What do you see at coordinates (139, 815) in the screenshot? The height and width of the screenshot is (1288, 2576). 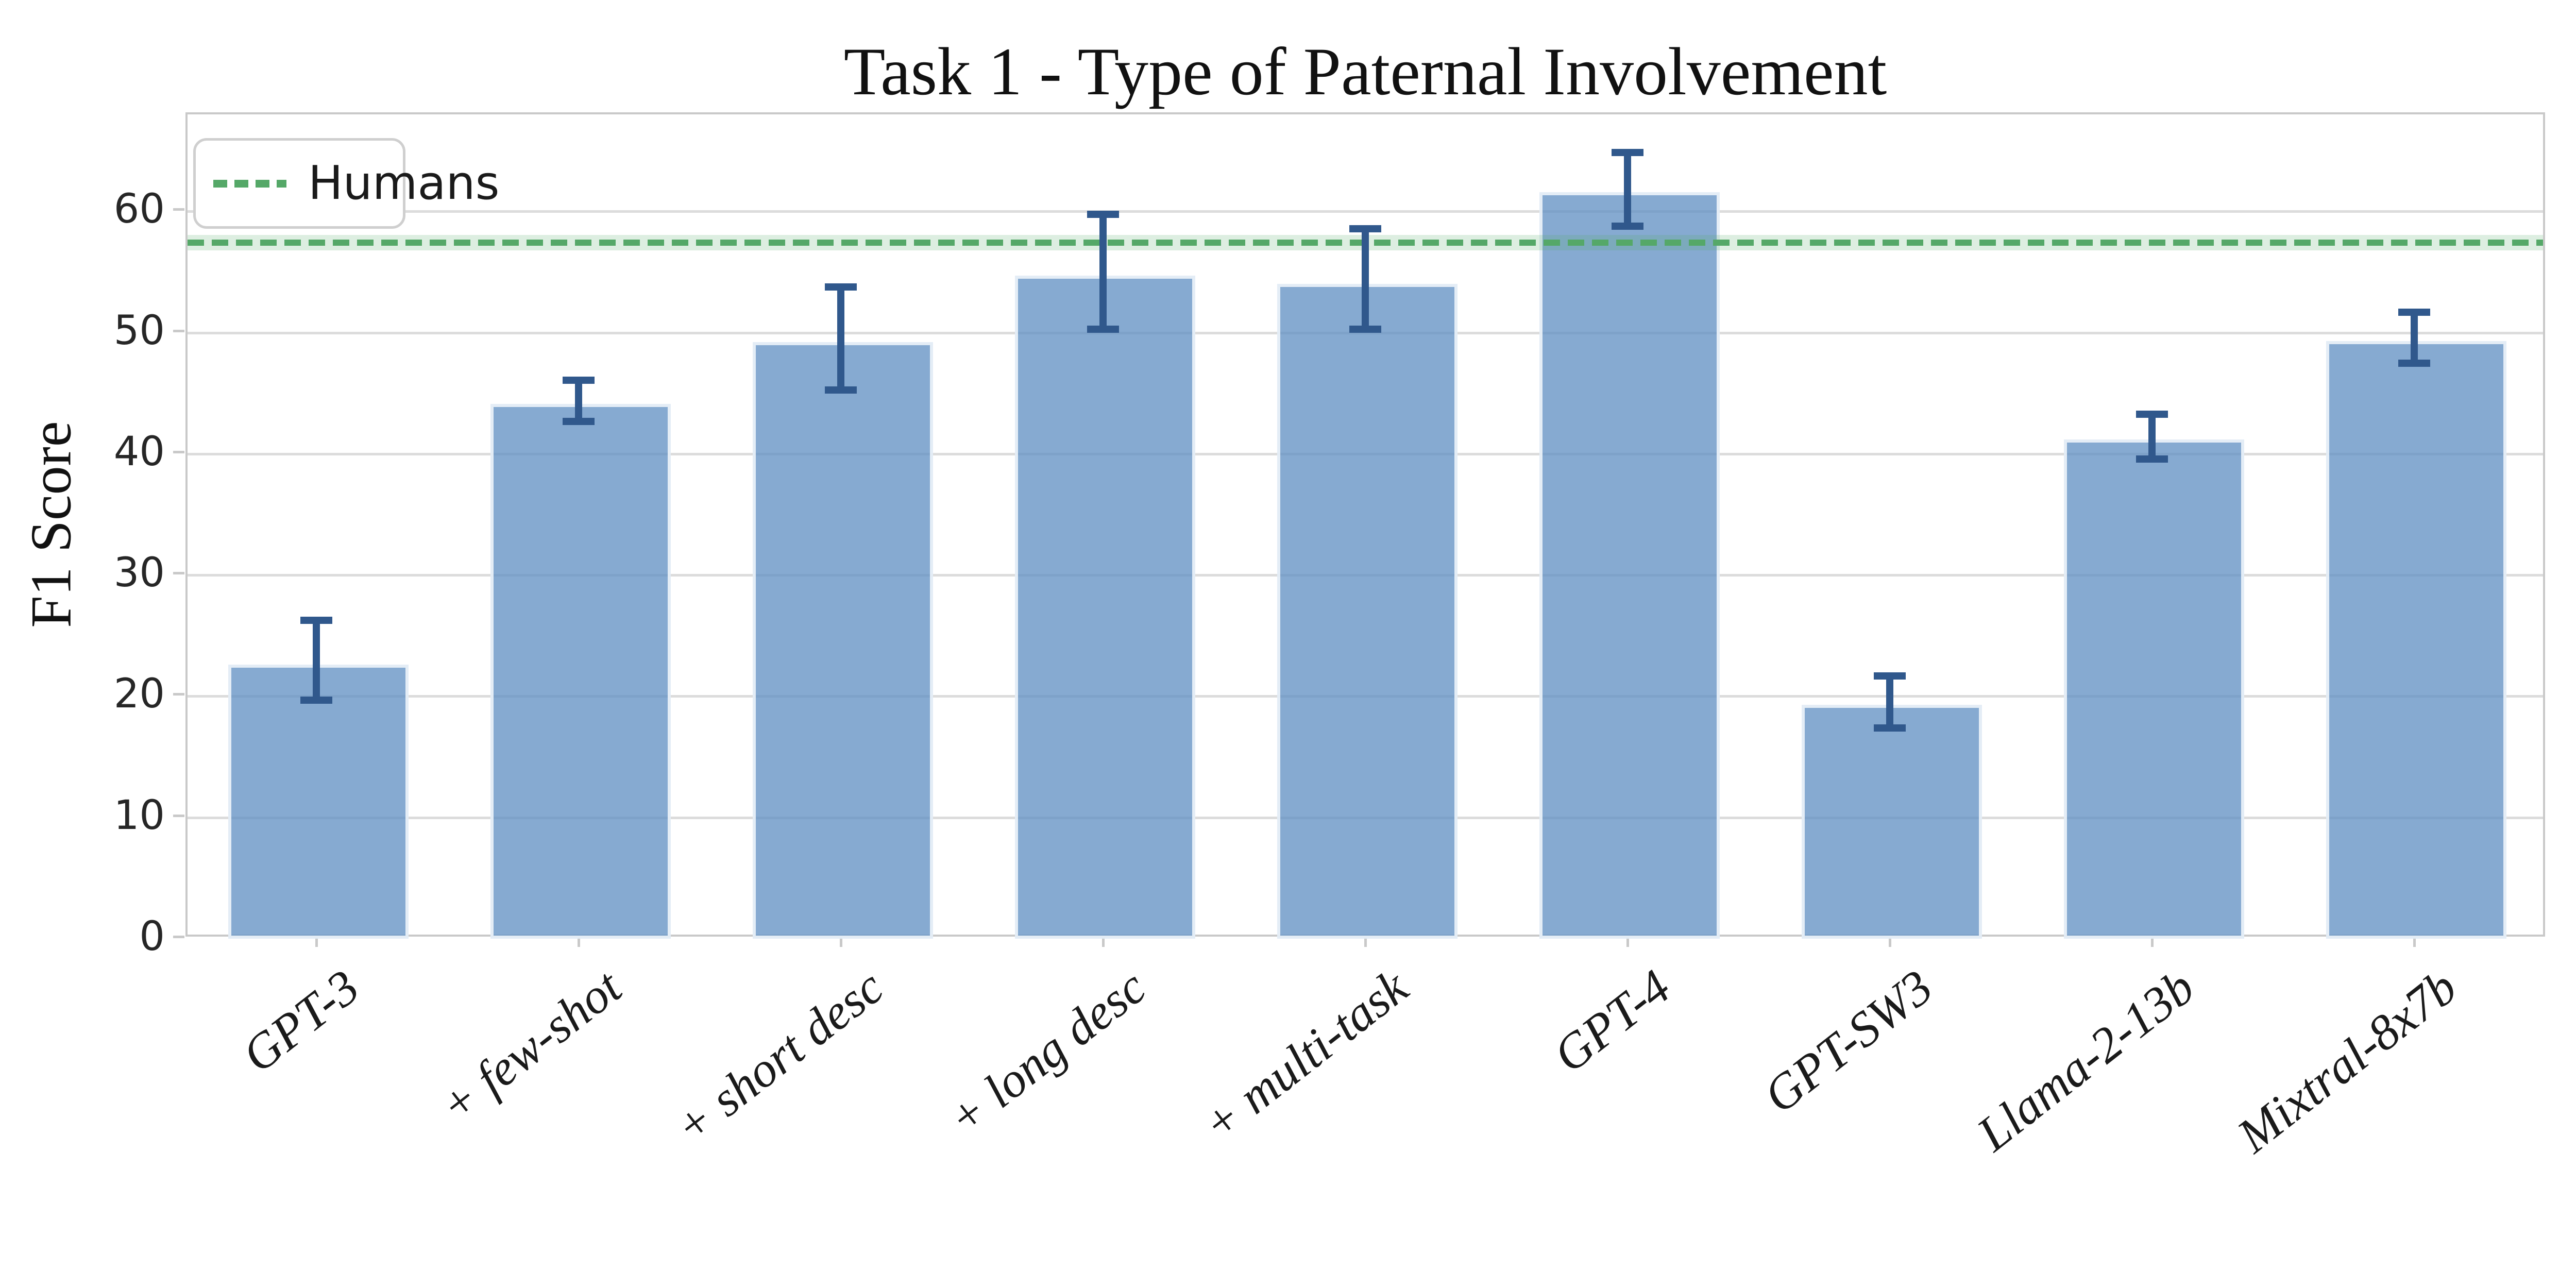 I see `y-tick-label: 10` at bounding box center [139, 815].